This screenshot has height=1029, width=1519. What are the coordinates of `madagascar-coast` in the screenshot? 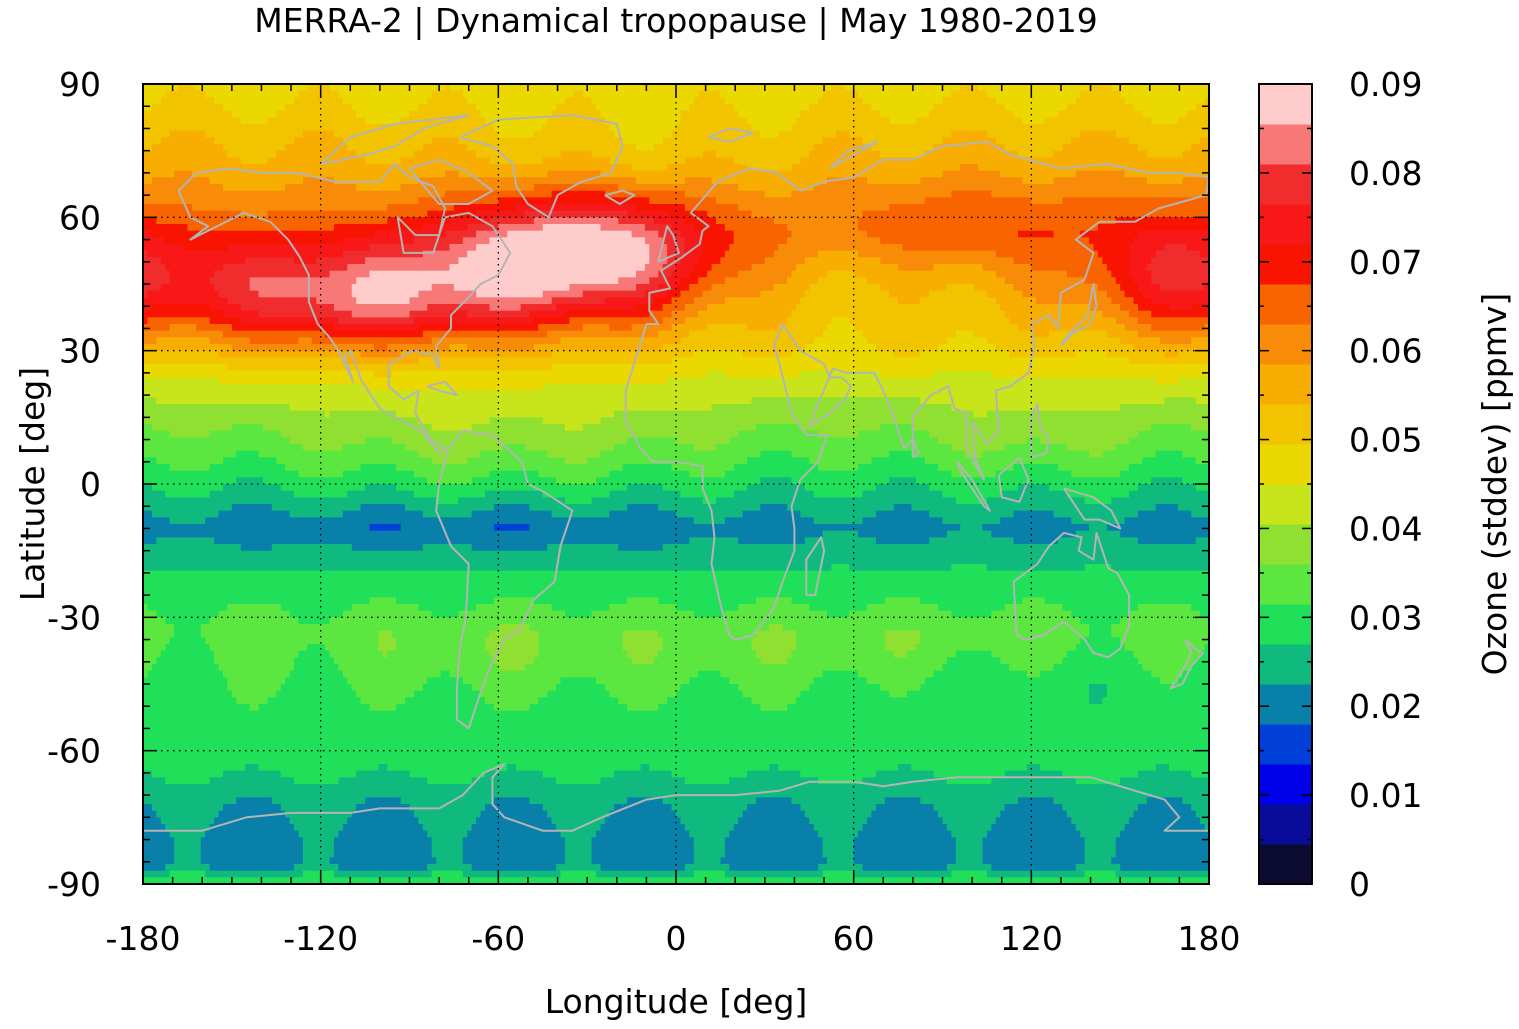 It's located at (815, 566).